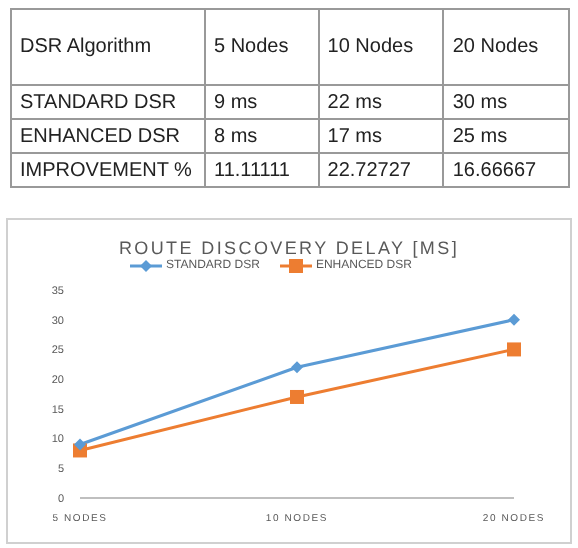 Image resolution: width=578 pixels, height=548 pixels. What do you see at coordinates (381, 102) in the screenshot?
I see `text: 22 ms` at bounding box center [381, 102].